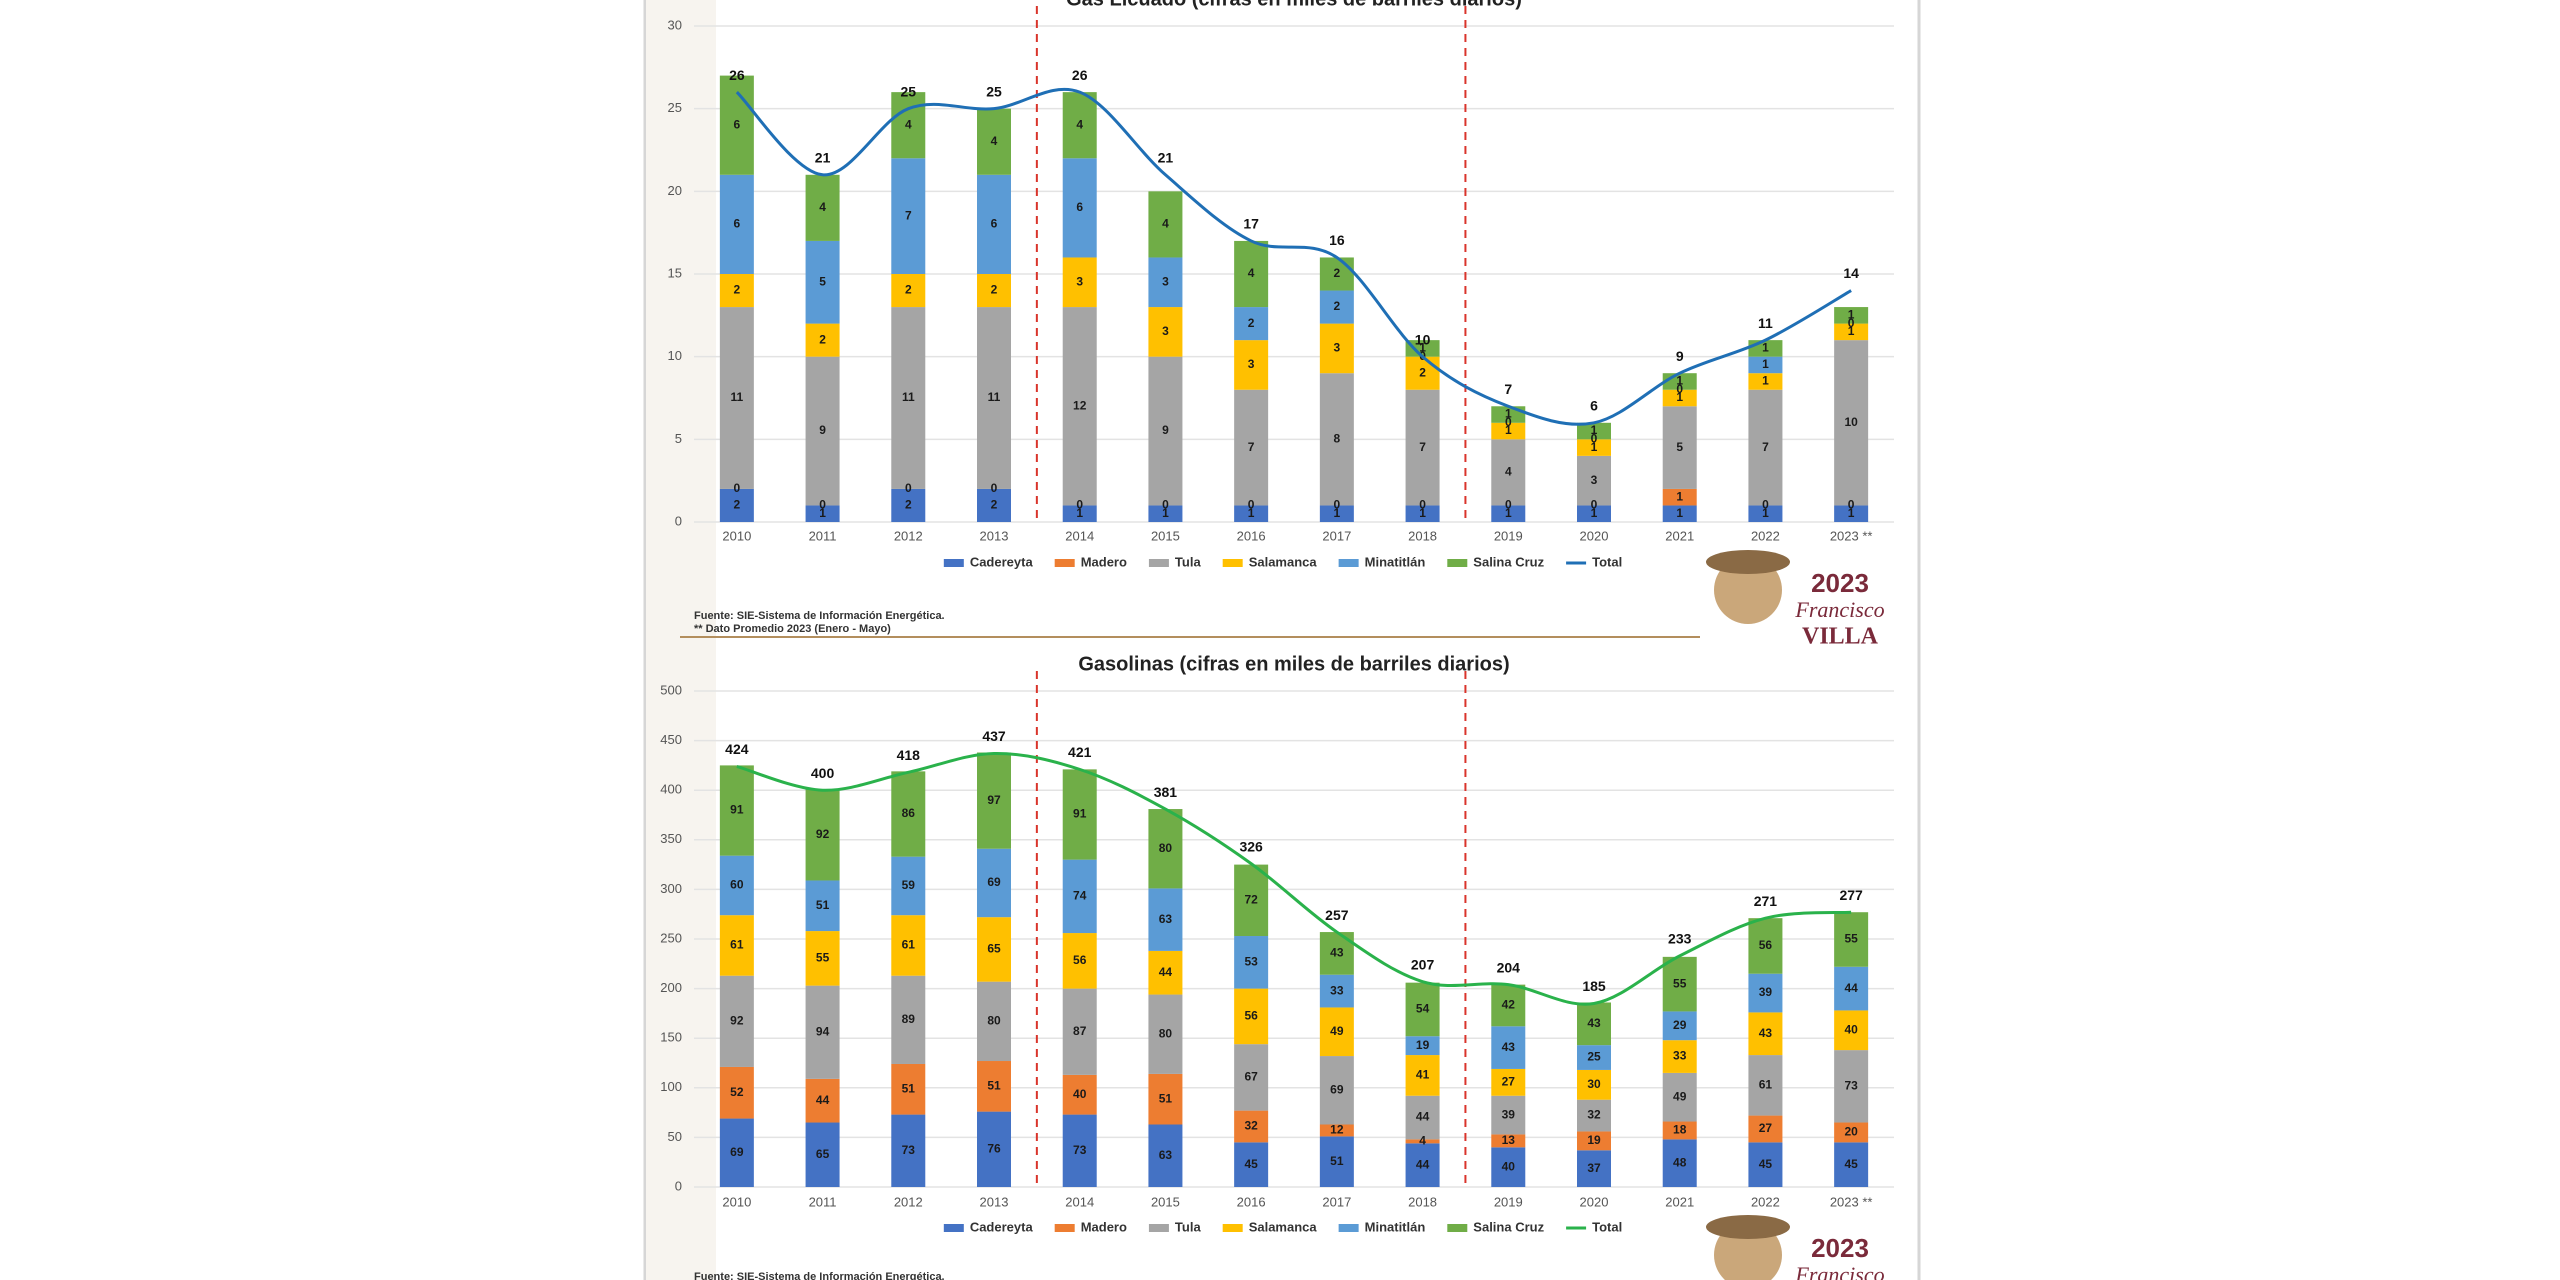 The width and height of the screenshot is (2560, 1280). Describe the element at coordinates (1422, 447) in the screenshot. I see `segment-label: 7` at that location.